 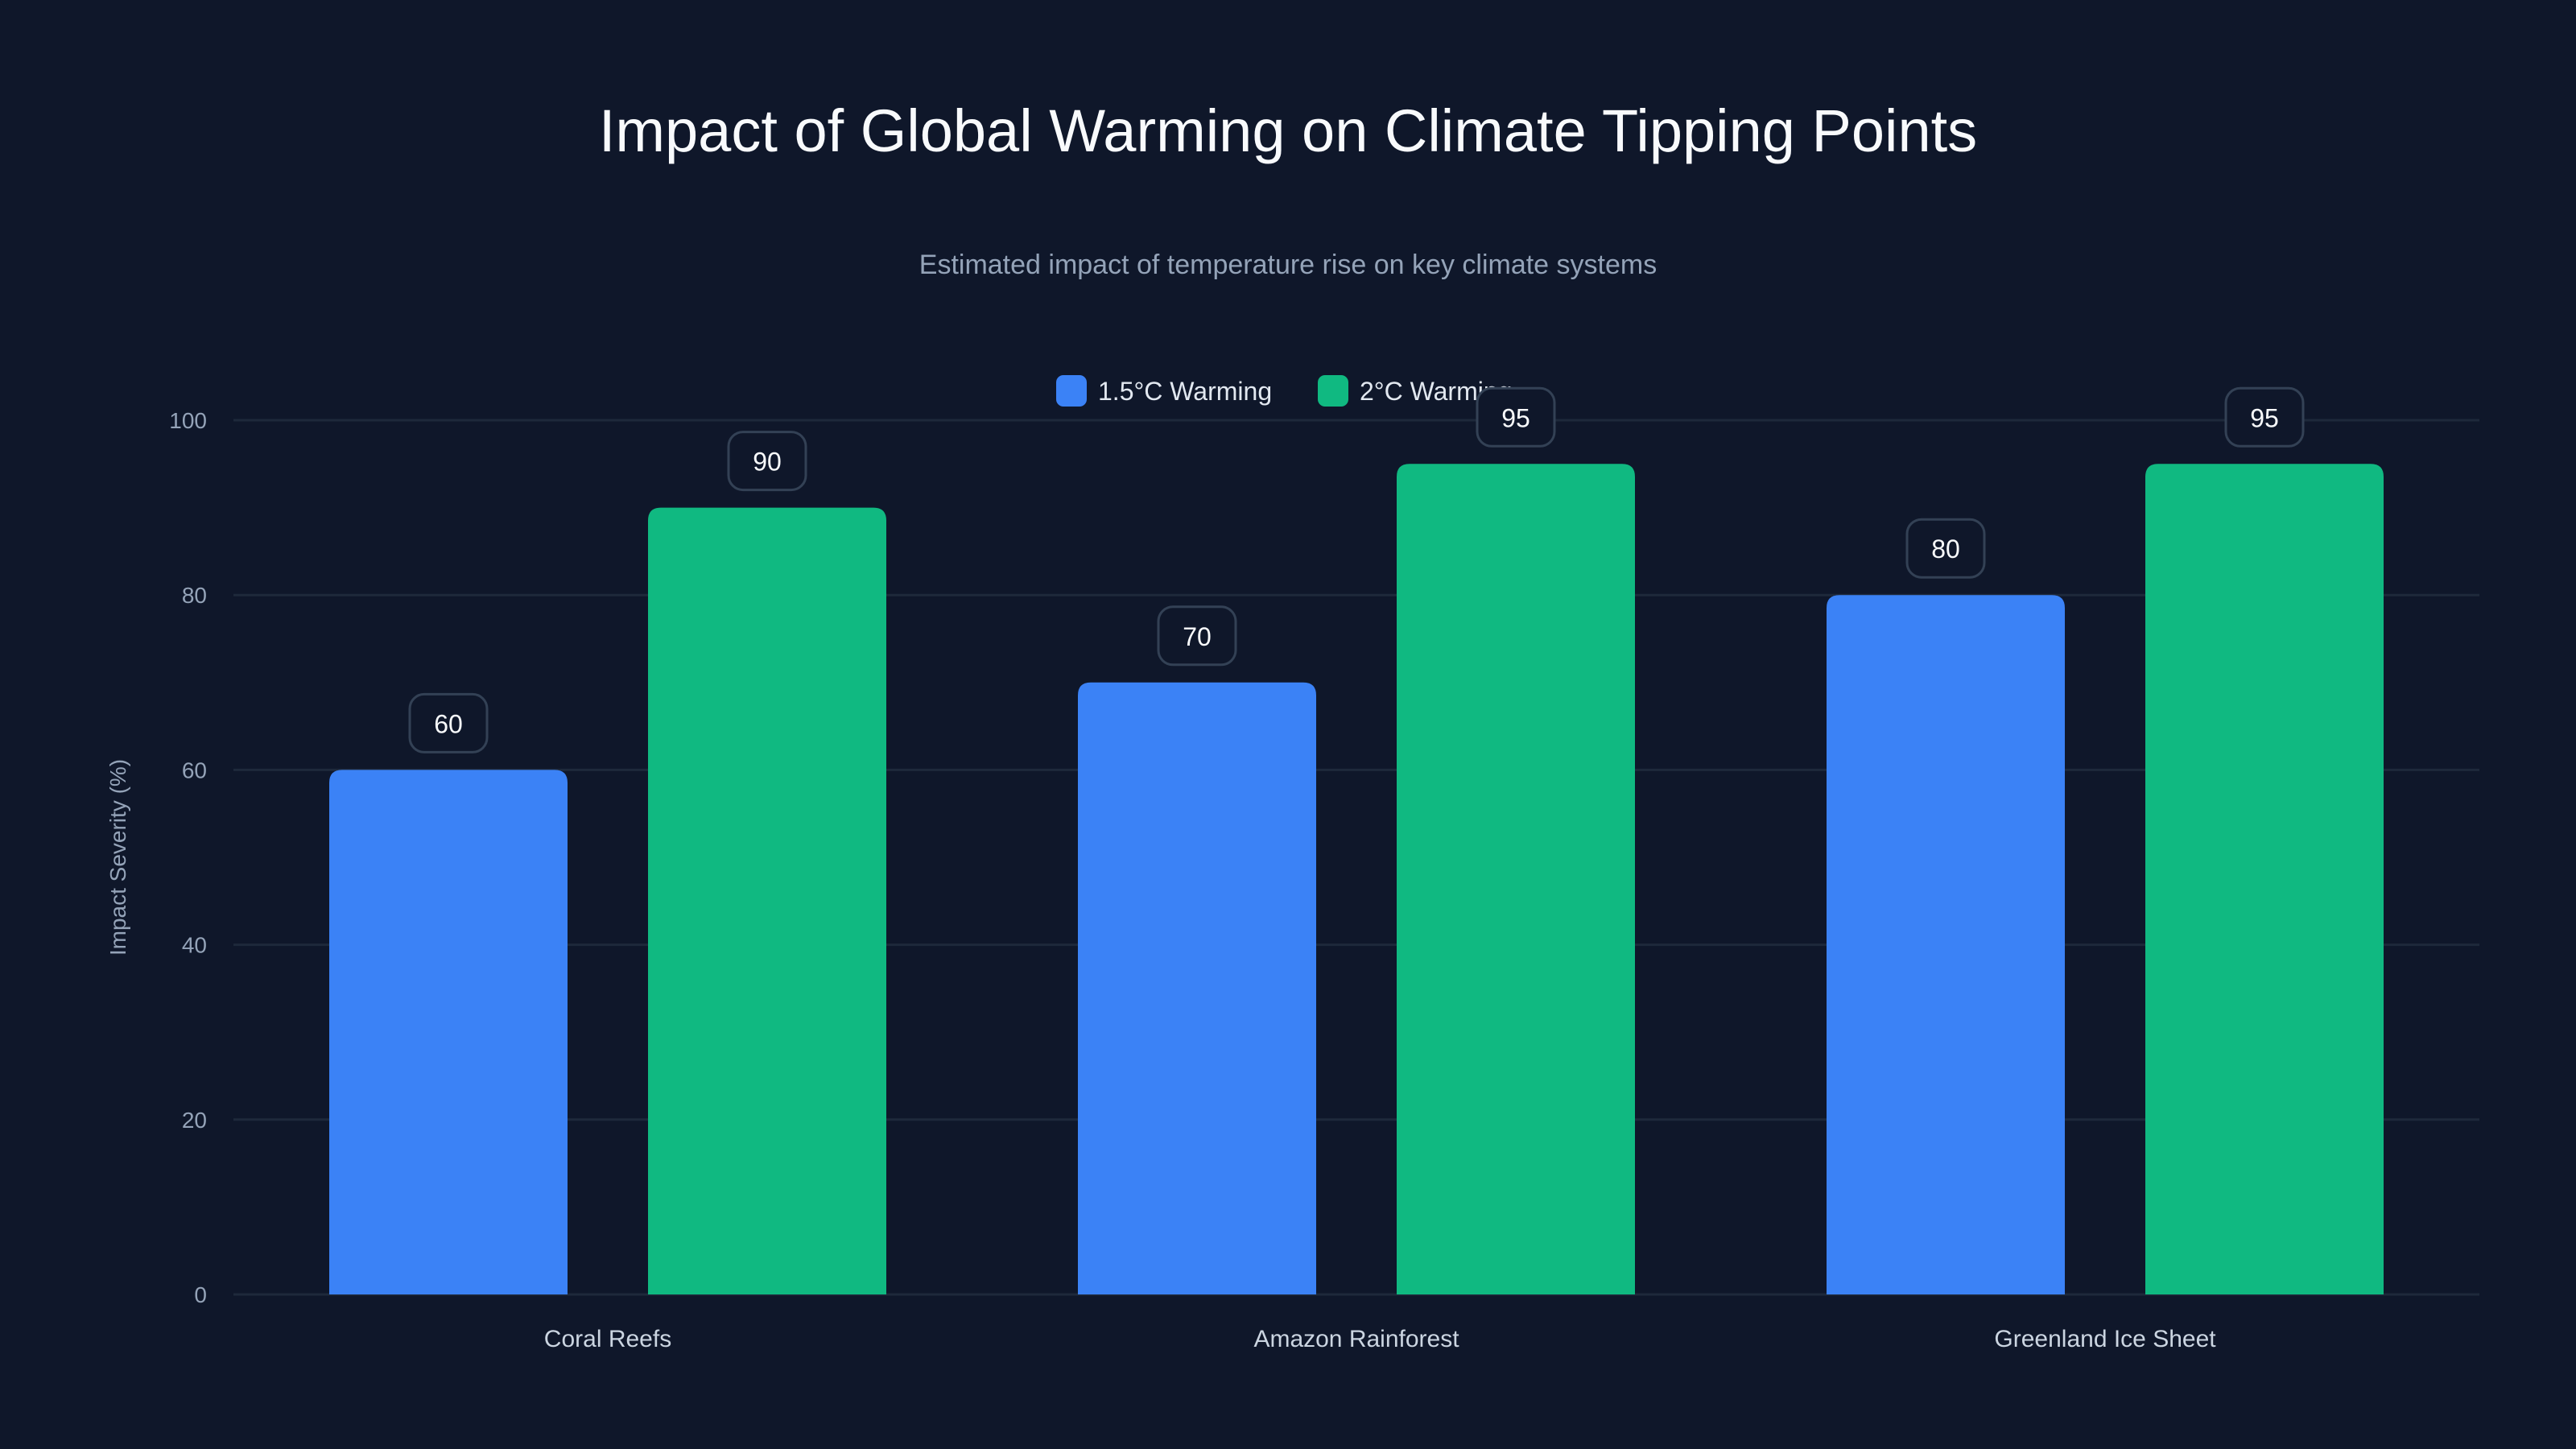 I want to click on y-tick-label: 0, so click(x=200, y=1294).